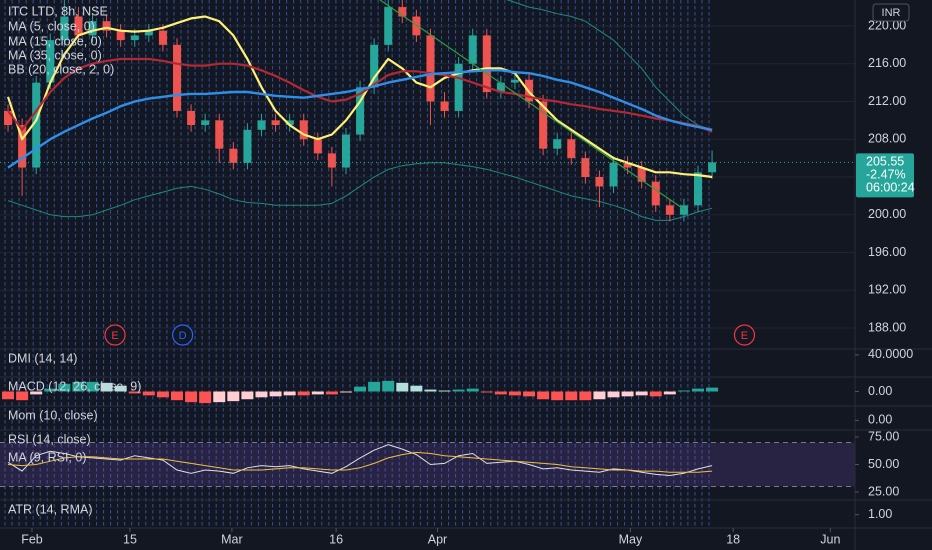  I want to click on bollinger-band, so click(360, 191).